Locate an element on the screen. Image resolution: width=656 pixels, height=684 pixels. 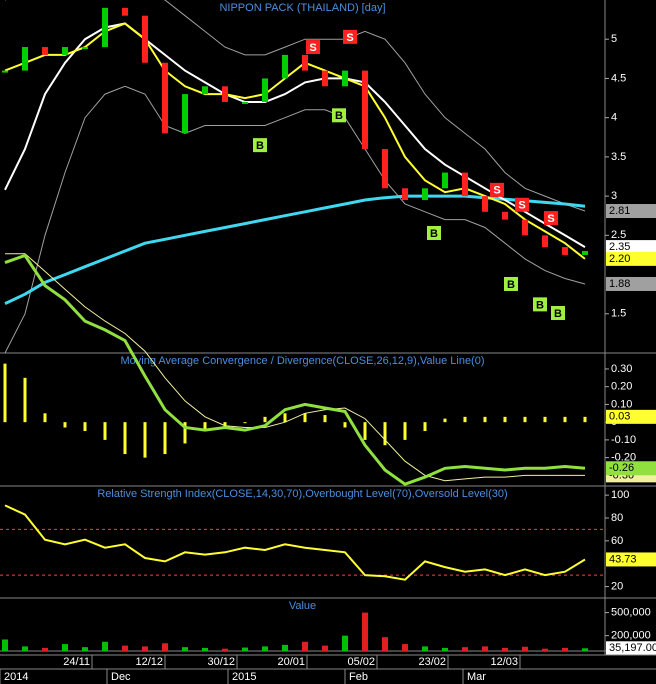
plot-area is located at coordinates (302, 542).